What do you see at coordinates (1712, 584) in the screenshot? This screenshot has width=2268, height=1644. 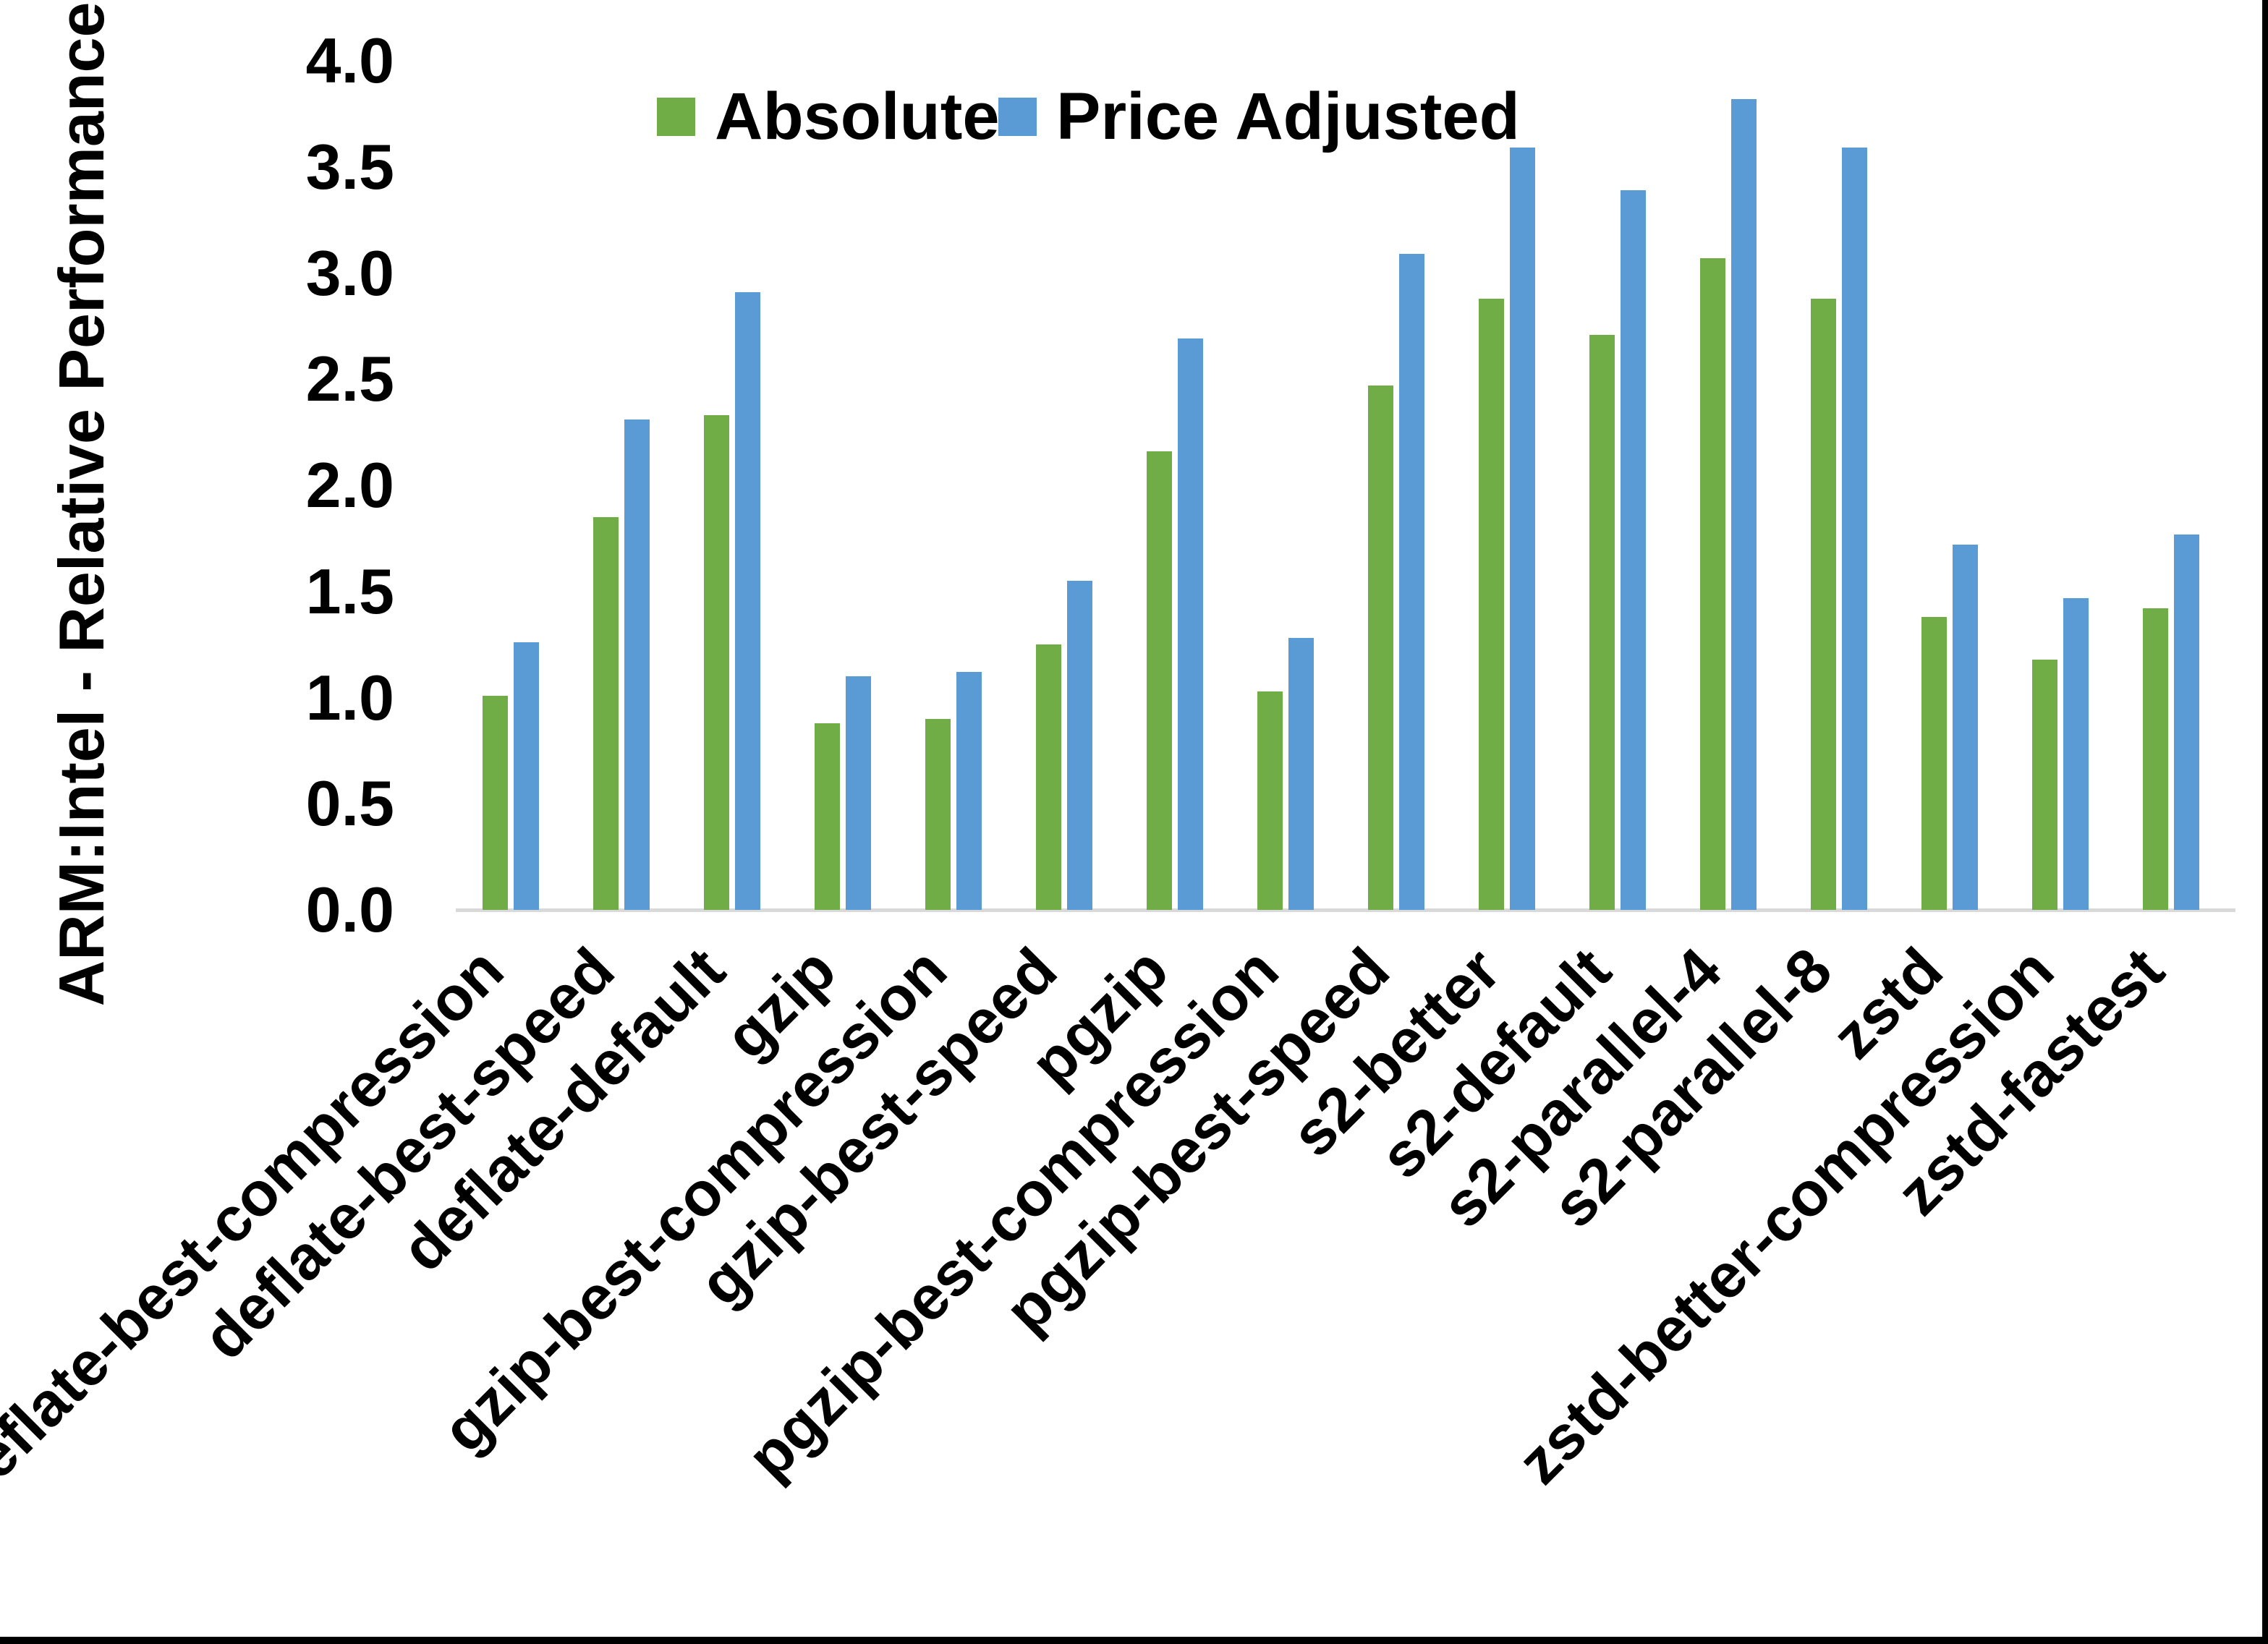 I see `bar-s2-parallel-4-absolute` at bounding box center [1712, 584].